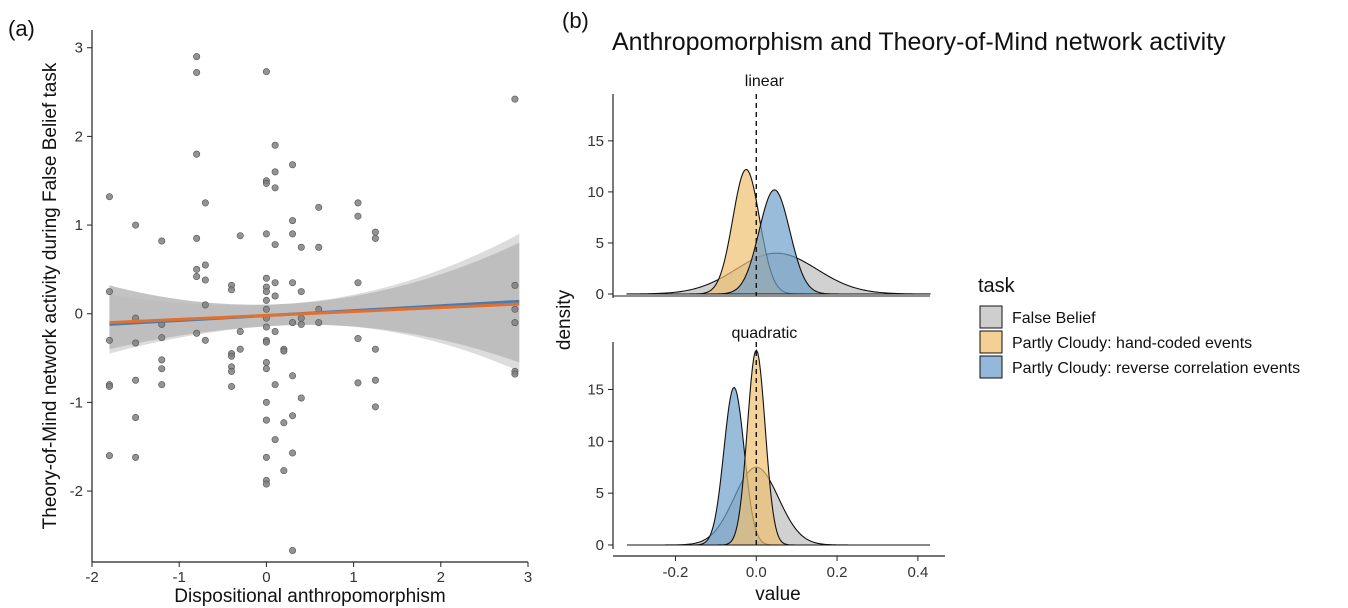 This screenshot has height=608, width=1348. What do you see at coordinates (441, 577) in the screenshot?
I see `x-tick-label: 2` at bounding box center [441, 577].